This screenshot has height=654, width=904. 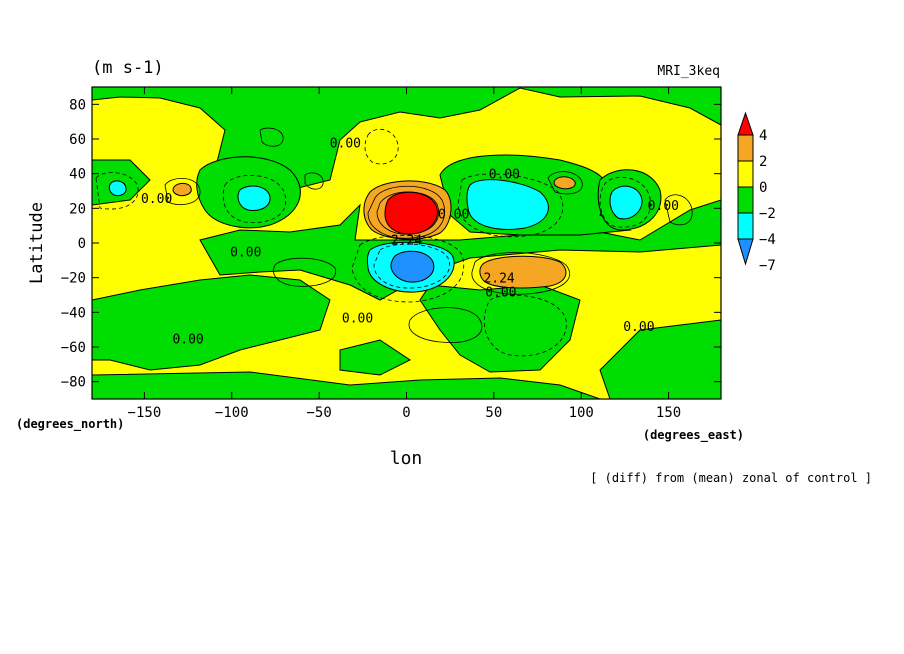 I want to click on model-label: MRI_3keq, so click(x=688, y=71).